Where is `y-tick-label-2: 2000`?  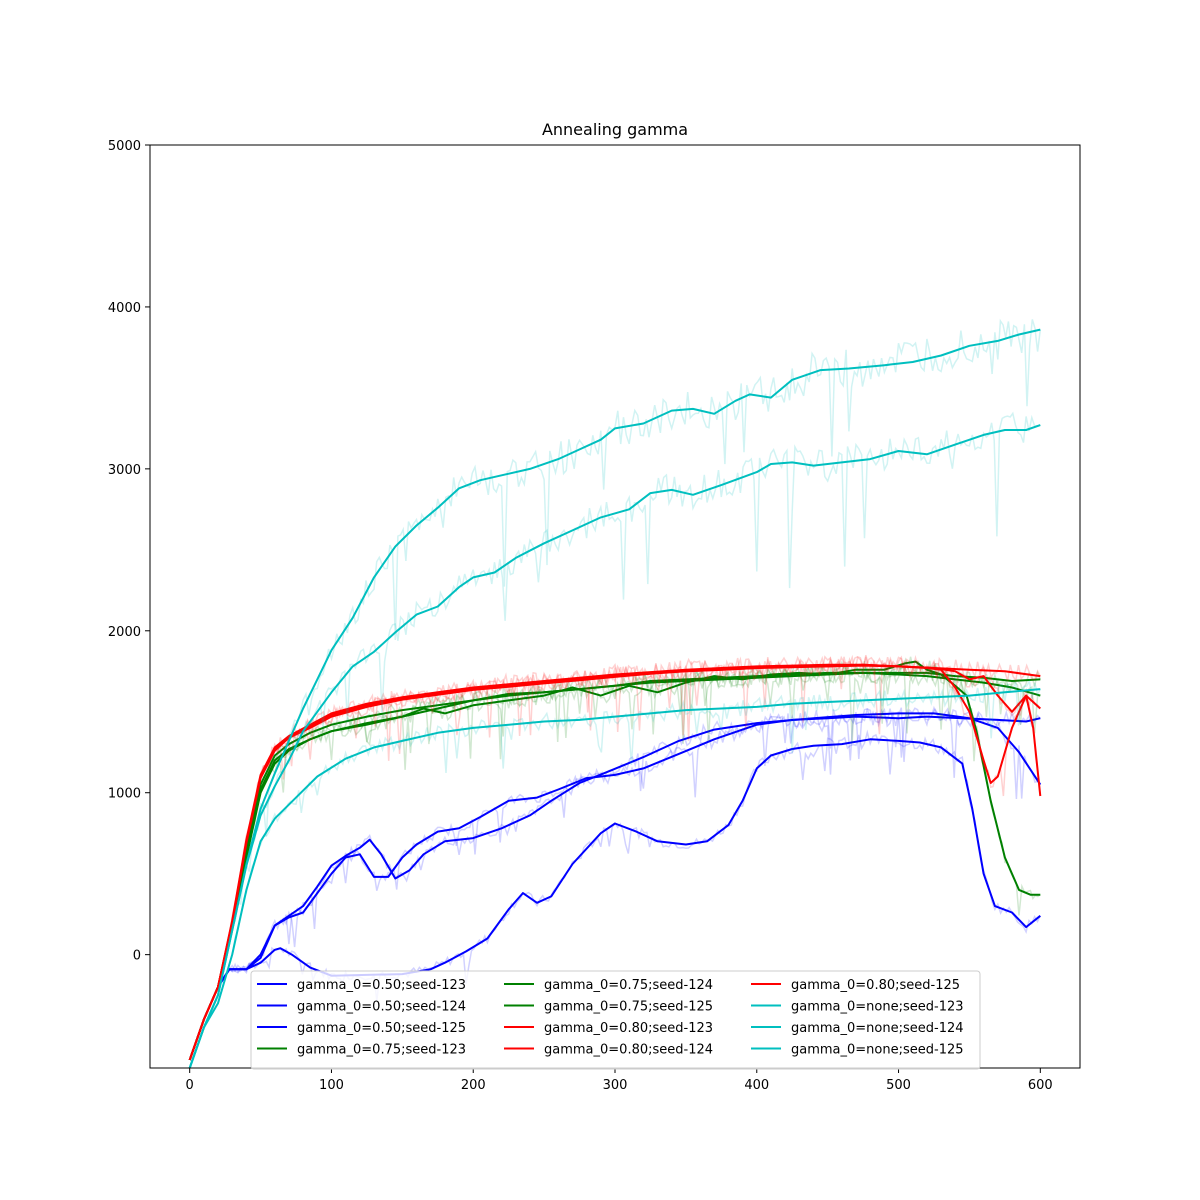
y-tick-label-2: 2000 is located at coordinates (124, 632).